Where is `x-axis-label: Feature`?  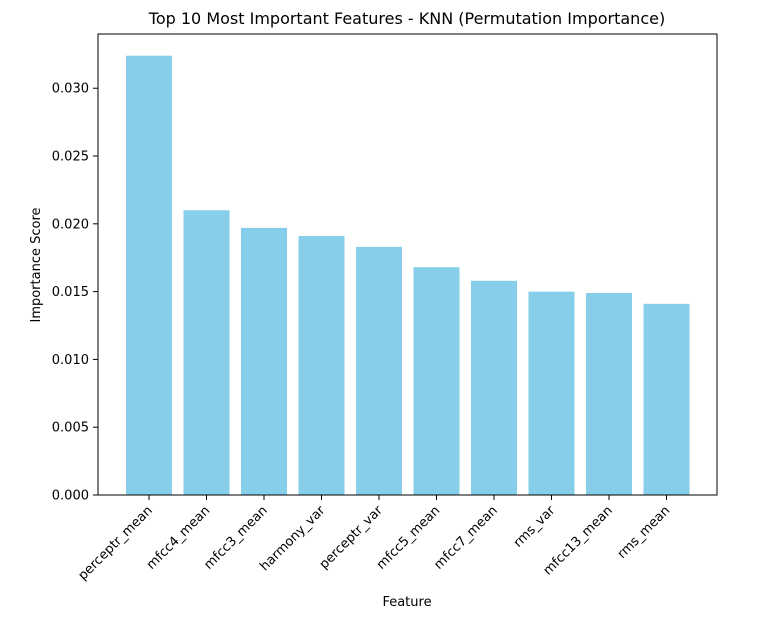
x-axis-label: Feature is located at coordinates (406, 602).